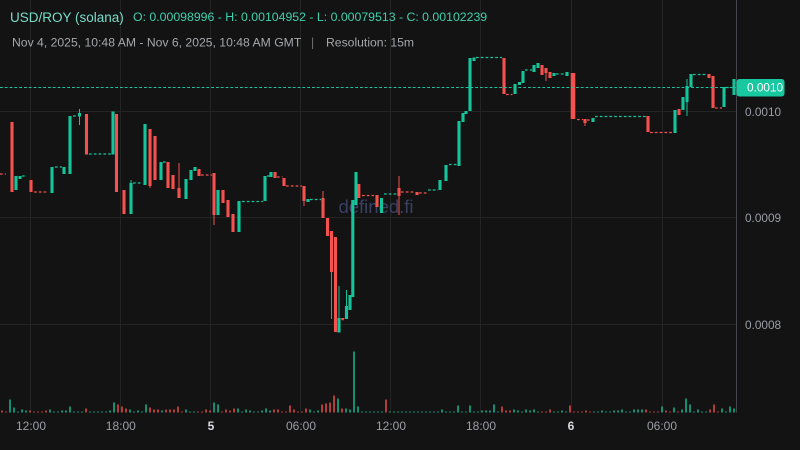  Describe the element at coordinates (763, 218) in the screenshot. I see `svg-text: 0.0009` at that location.